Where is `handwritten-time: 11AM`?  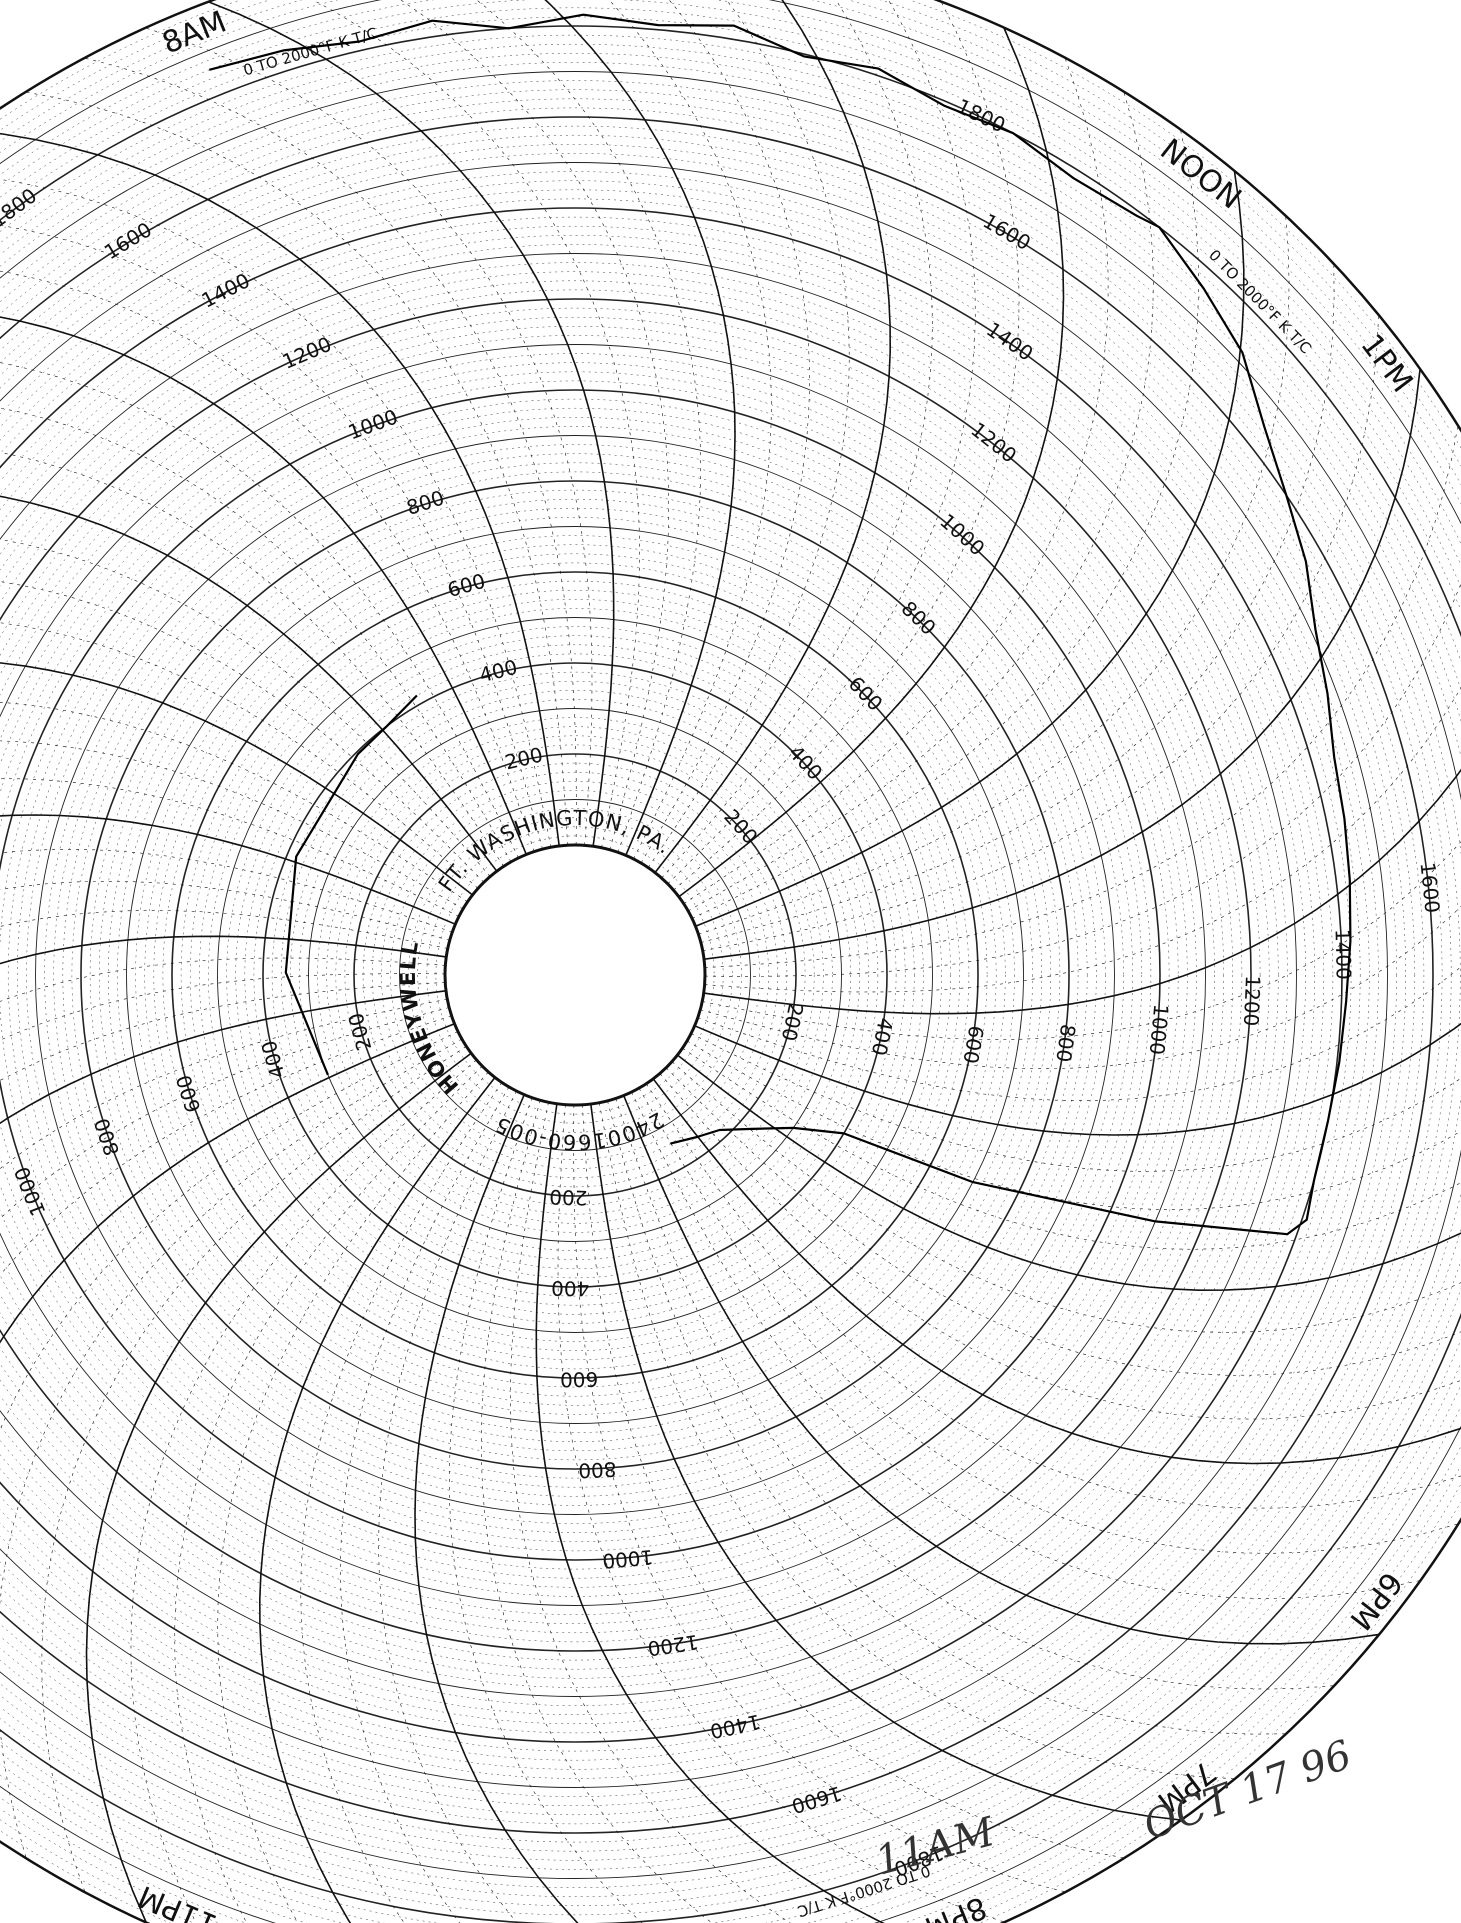 handwritten-time: 11AM is located at coordinates (936, 1847).